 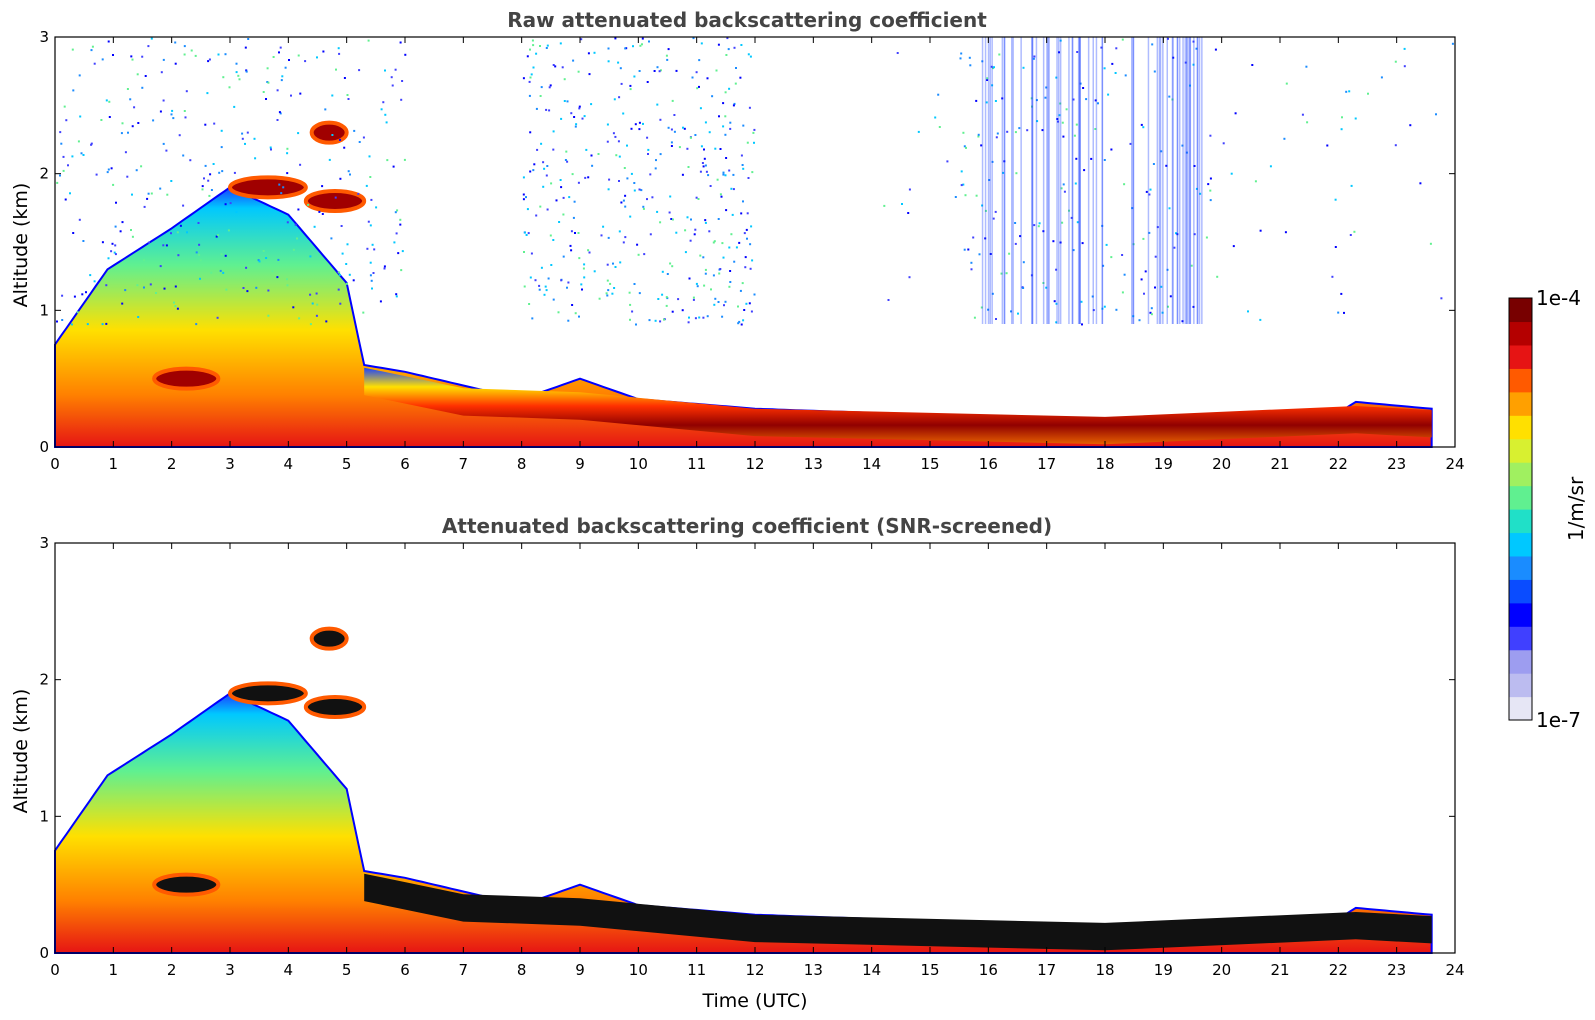 I want to click on x-tick-label: 11, so click(x=696, y=970).